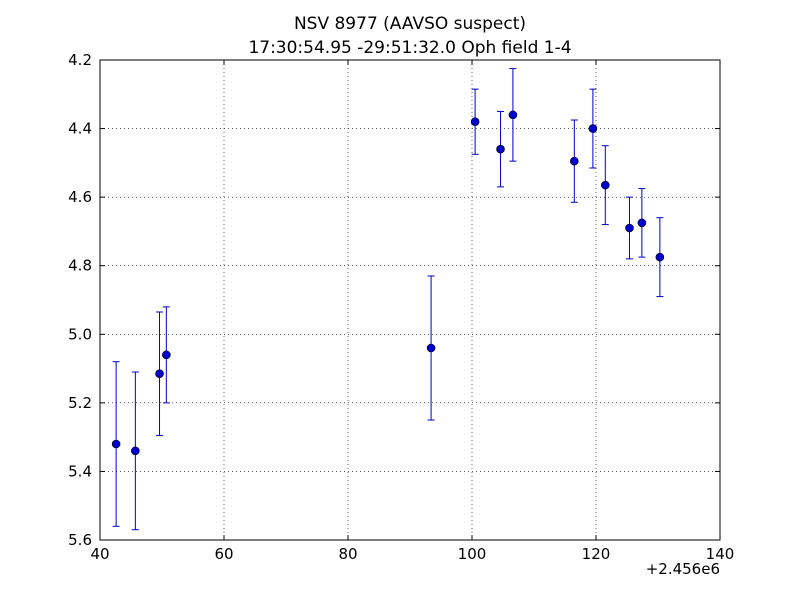  Describe the element at coordinates (409, 48) in the screenshot. I see `chart-title-line2: 17:30:54.95 -29:51:32.0 Oph field 1-4` at that location.